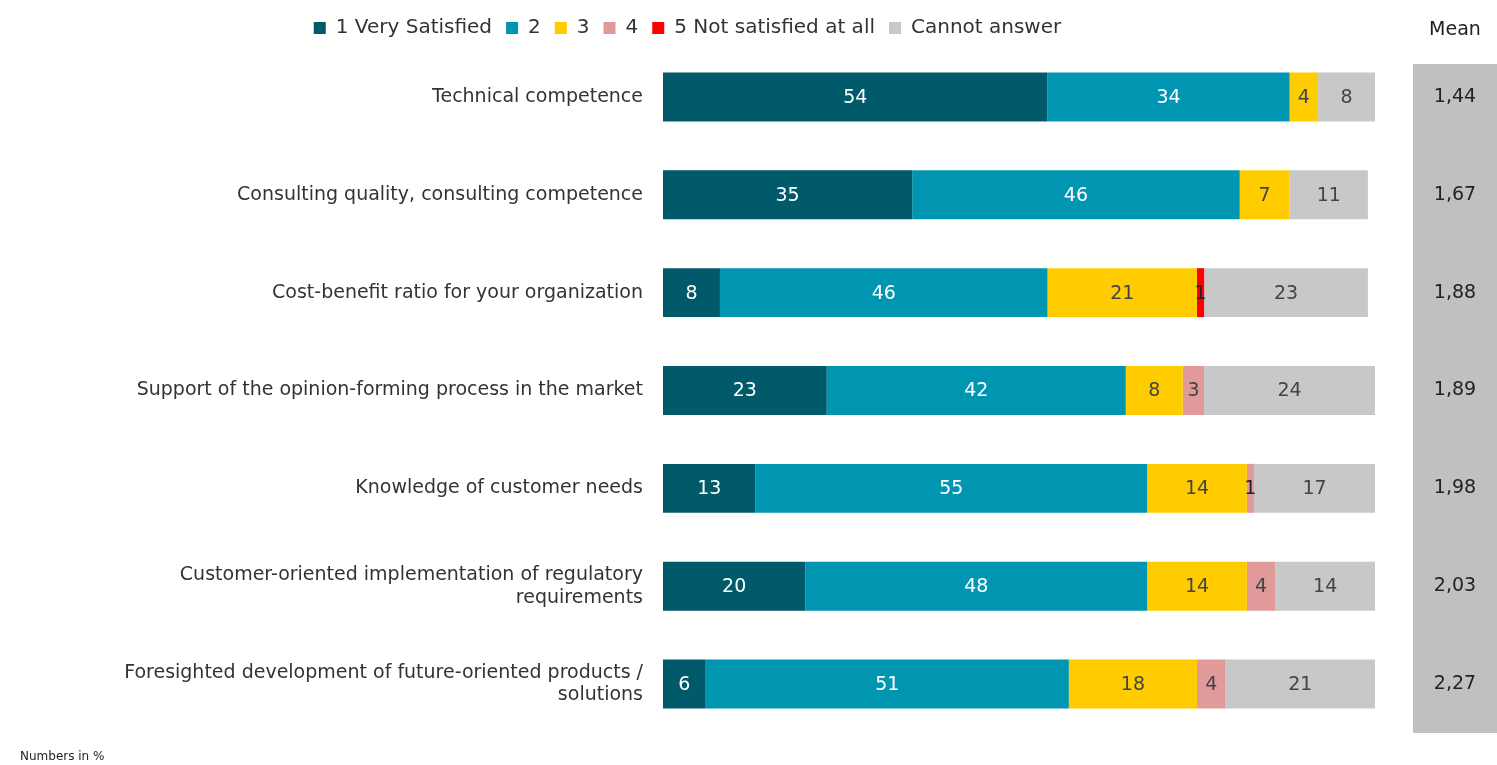 The height and width of the screenshot is (765, 1497). I want to click on data-label: 55, so click(951, 487).